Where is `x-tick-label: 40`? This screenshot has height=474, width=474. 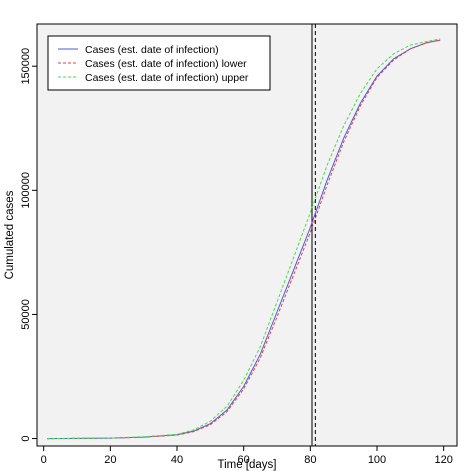
x-tick-label: 40 is located at coordinates (177, 460).